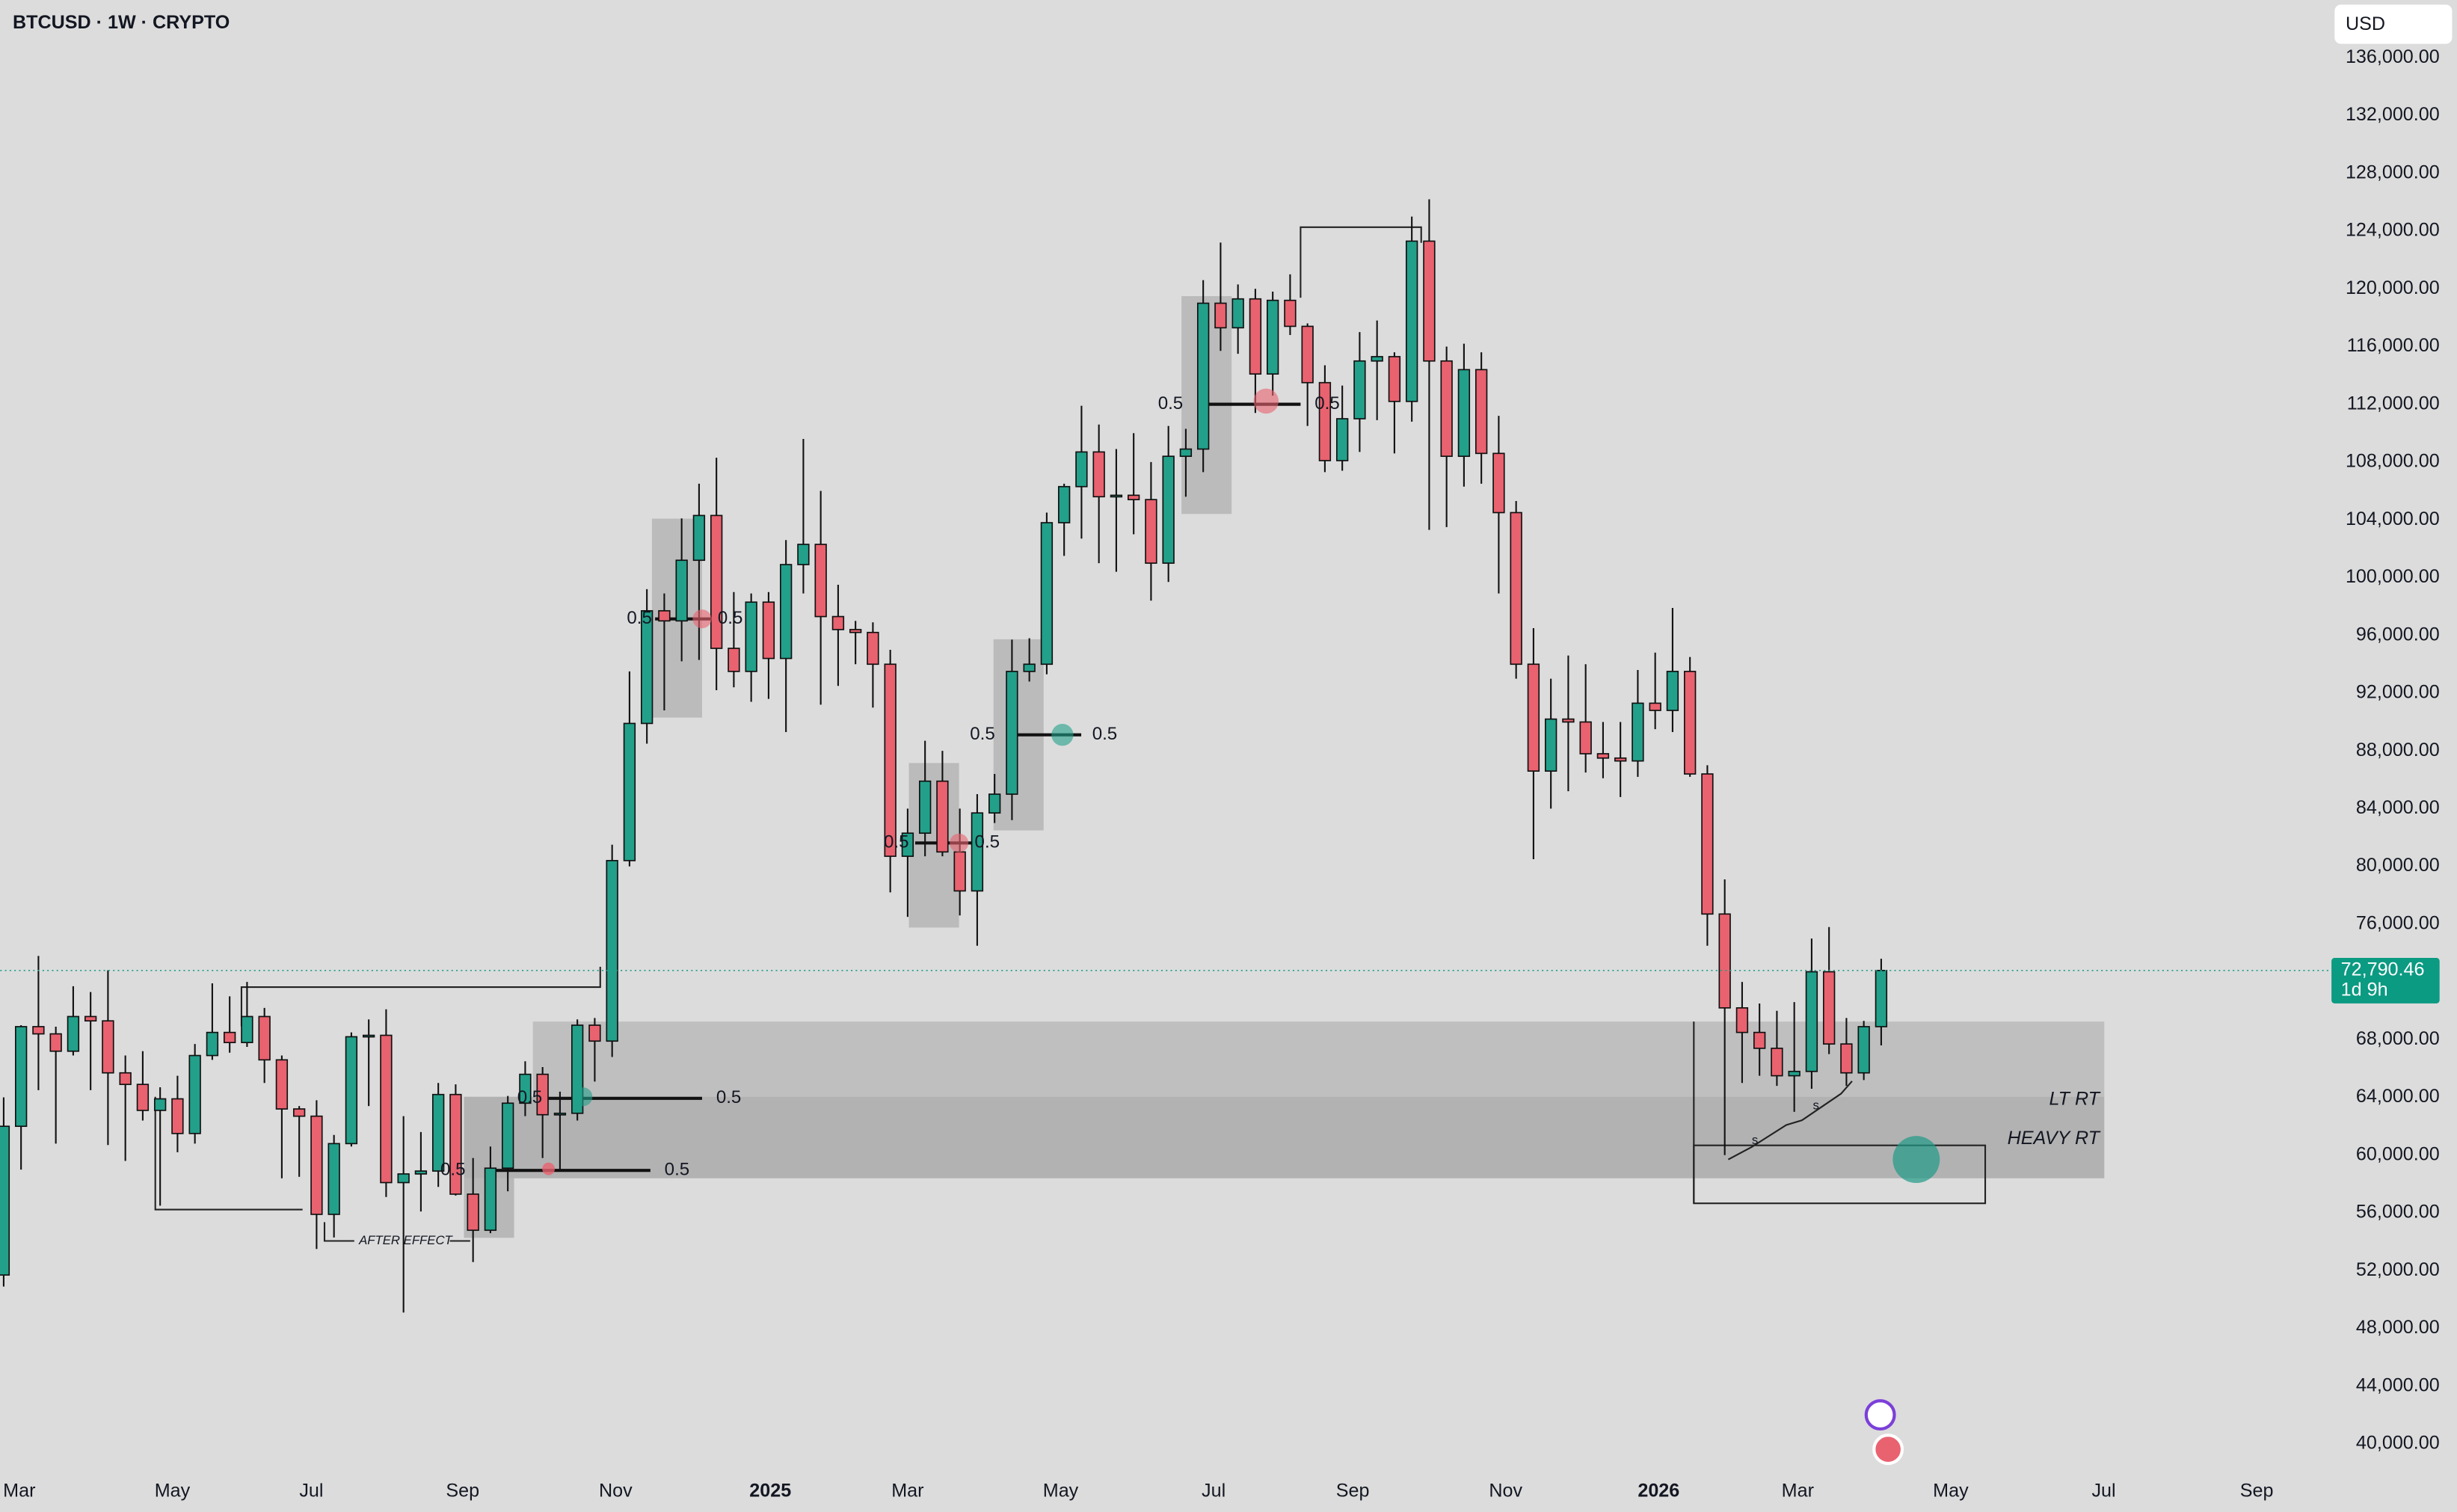 This screenshot has width=2457, height=1512. I want to click on last-price-box, so click(2385, 981).